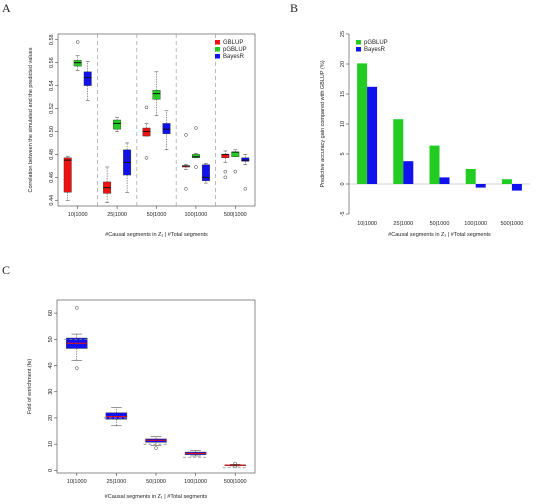 The image size is (550, 504). What do you see at coordinates (51, 418) in the screenshot?
I see `panel-c-y-tick-label: 20` at bounding box center [51, 418].